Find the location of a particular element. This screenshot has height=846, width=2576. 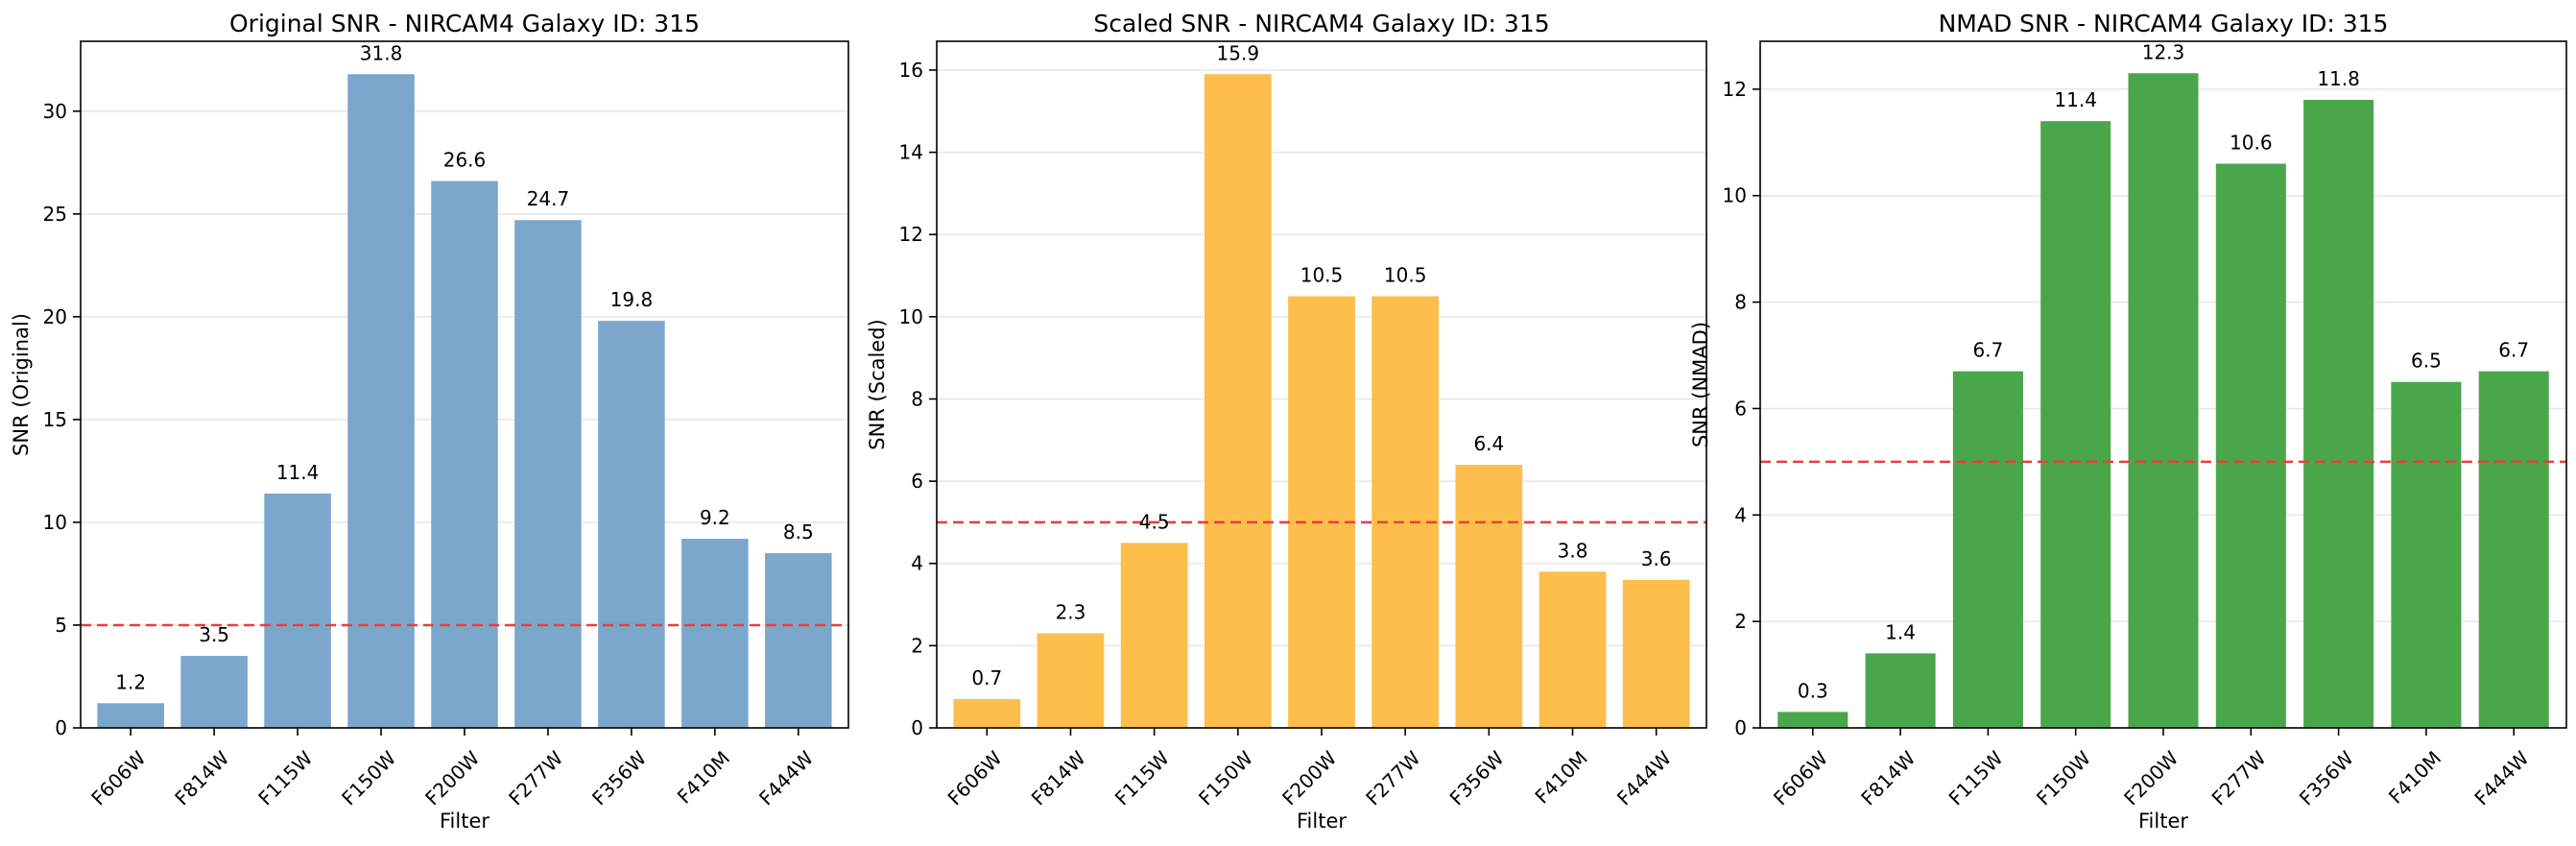

data-label: 1.4 is located at coordinates (1900, 631).